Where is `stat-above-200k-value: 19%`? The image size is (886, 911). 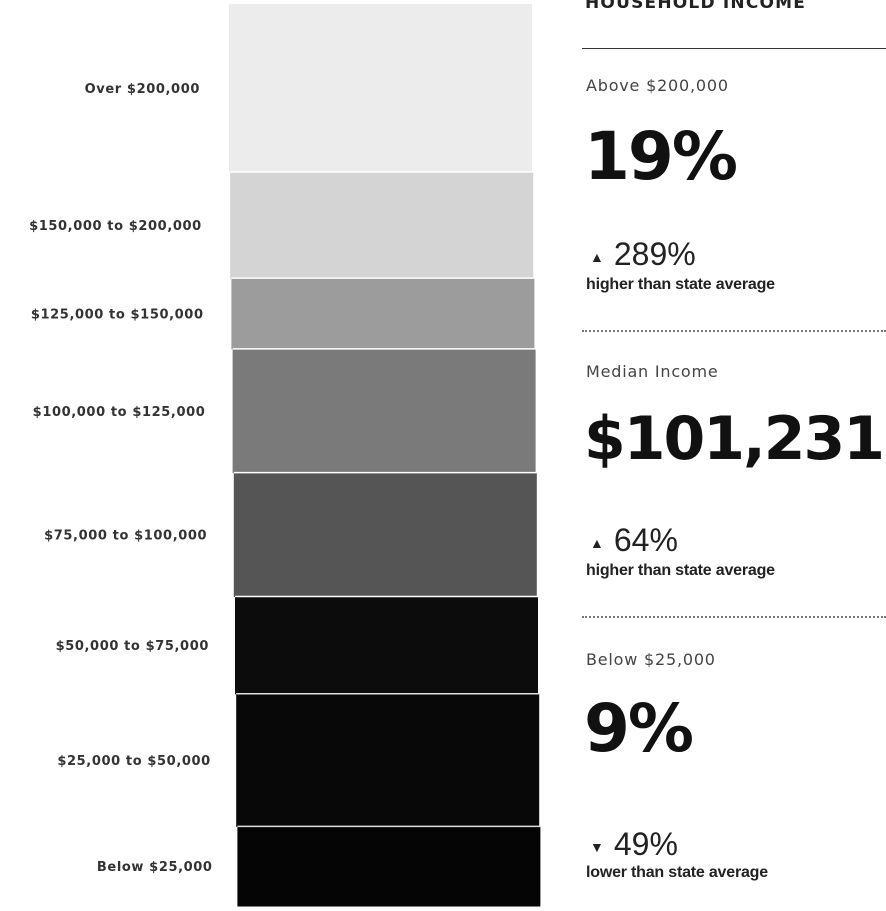
stat-above-200k-value: 19% is located at coordinates (661, 156).